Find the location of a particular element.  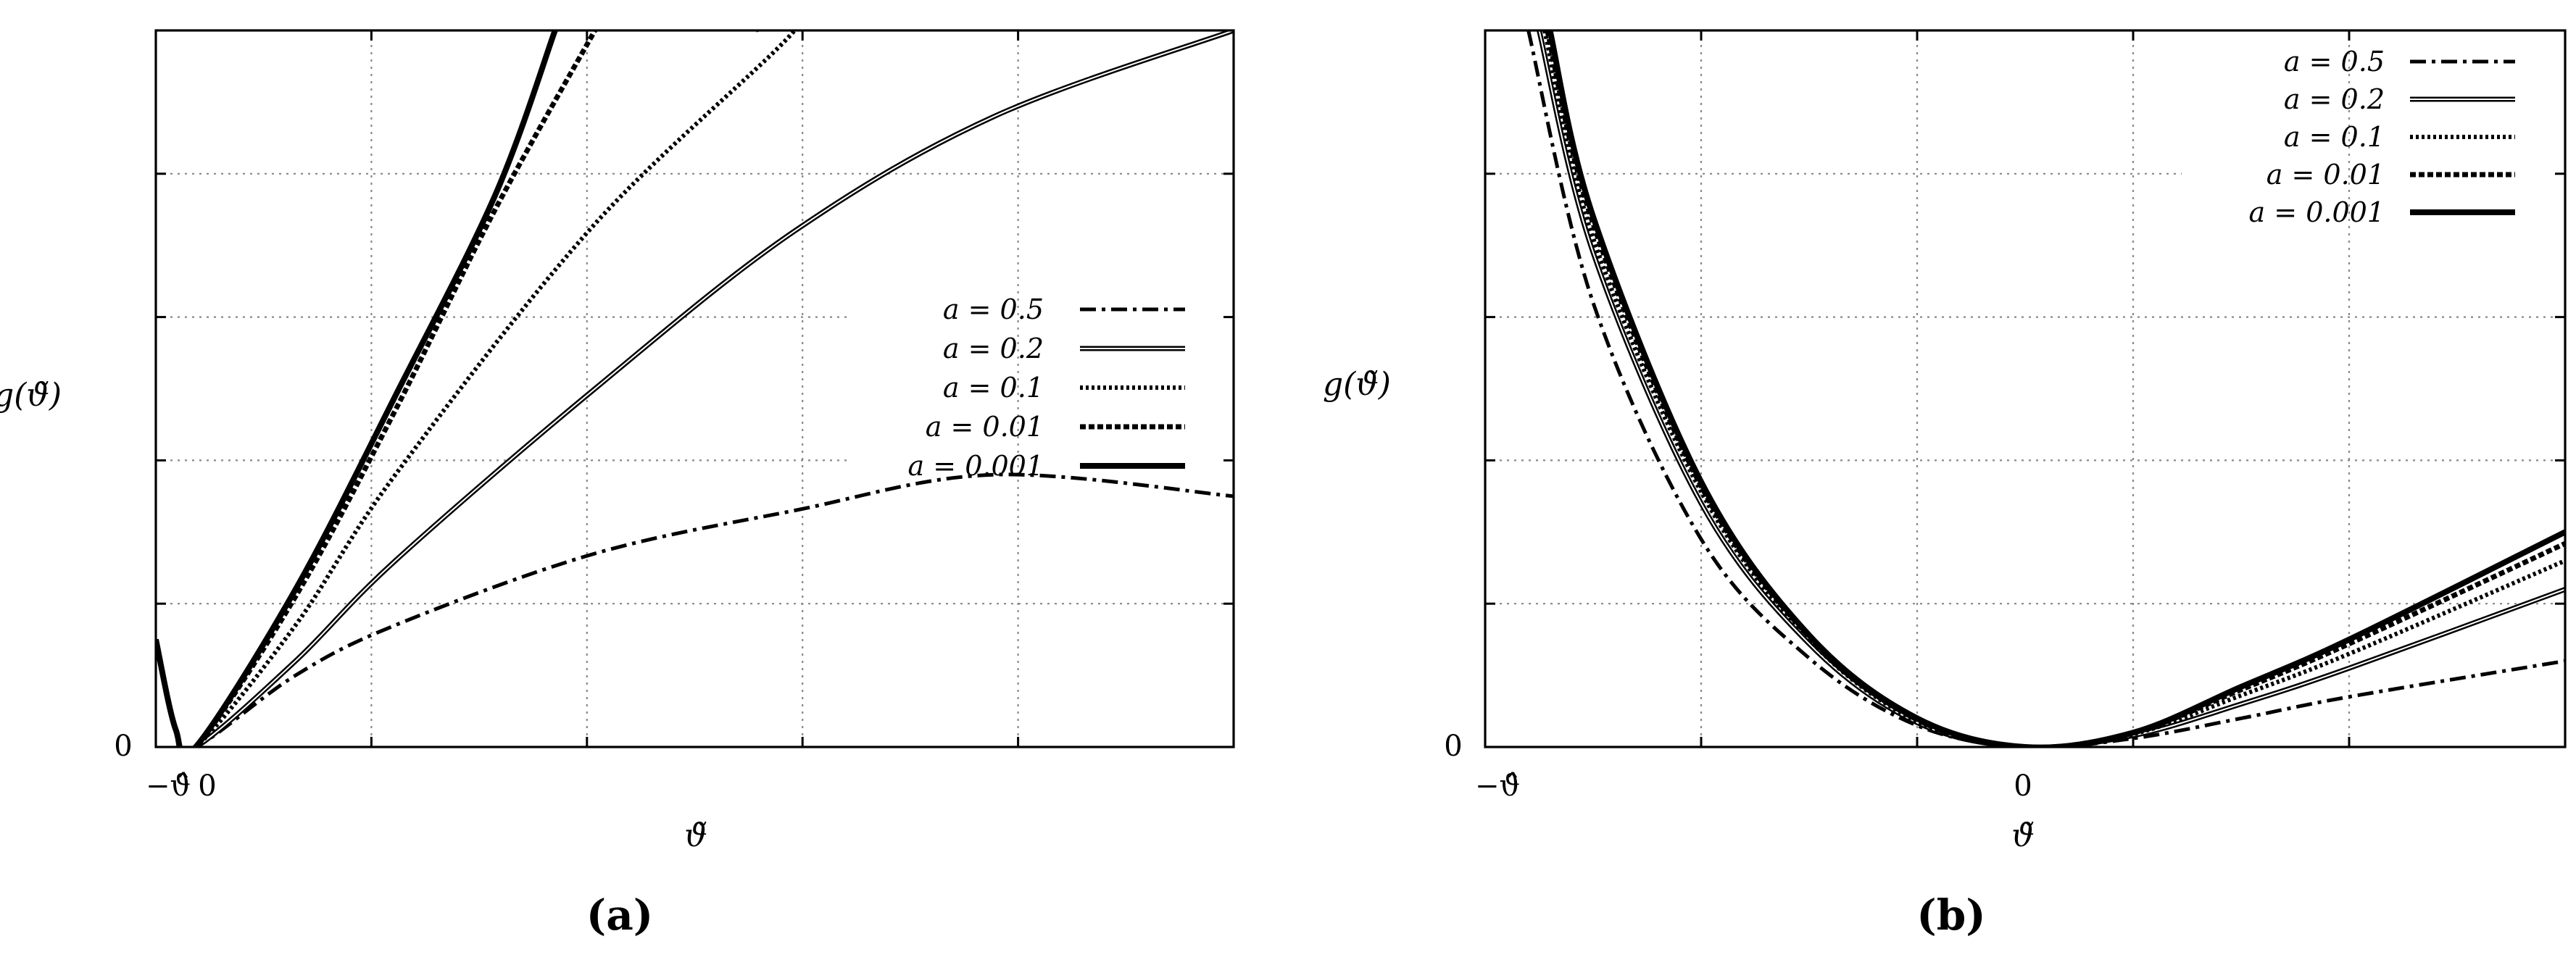

x-tick-label-zero-b: 0 is located at coordinates (2023, 786).